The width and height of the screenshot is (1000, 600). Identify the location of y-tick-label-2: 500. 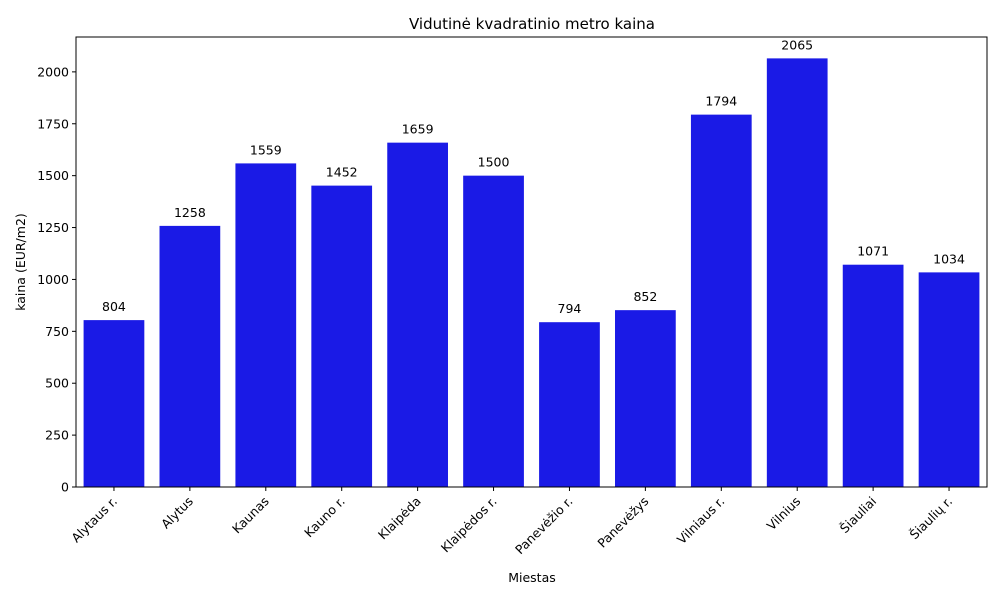
(57, 383).